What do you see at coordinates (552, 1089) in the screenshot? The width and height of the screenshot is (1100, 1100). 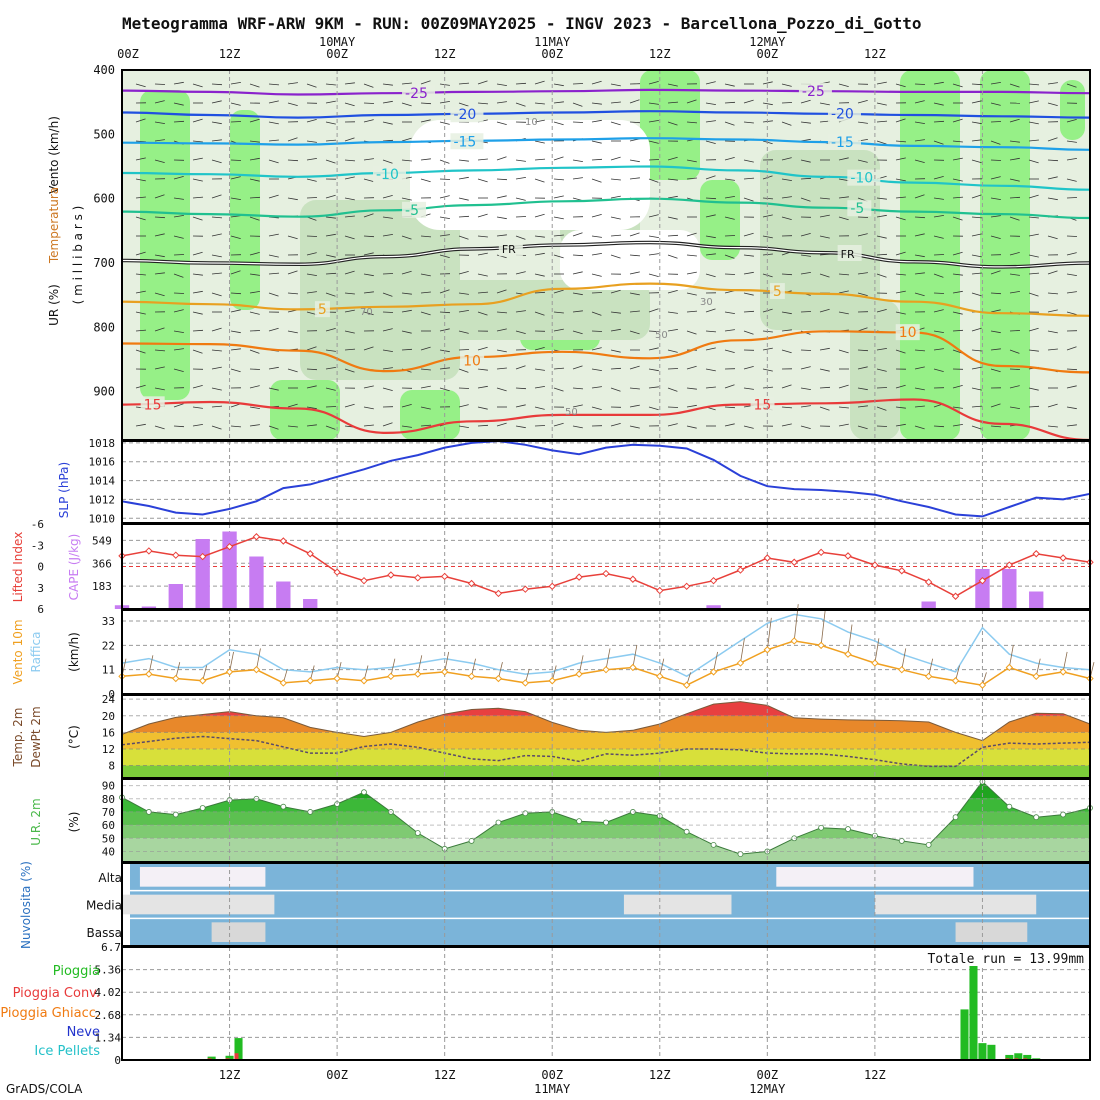 I see `bottom-axis-label: 11MAY` at bounding box center [552, 1089].